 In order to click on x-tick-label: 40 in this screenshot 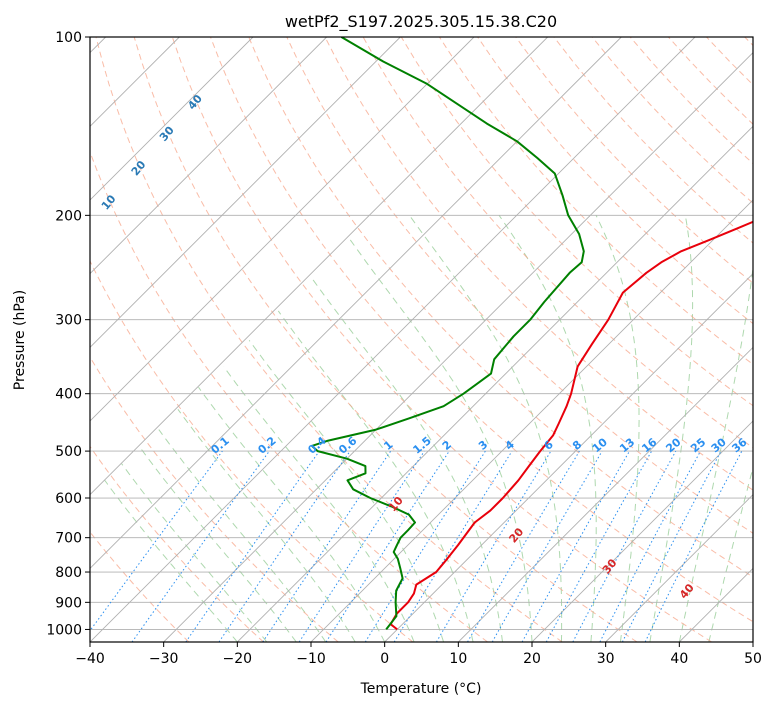, I will do `click(679, 659)`.